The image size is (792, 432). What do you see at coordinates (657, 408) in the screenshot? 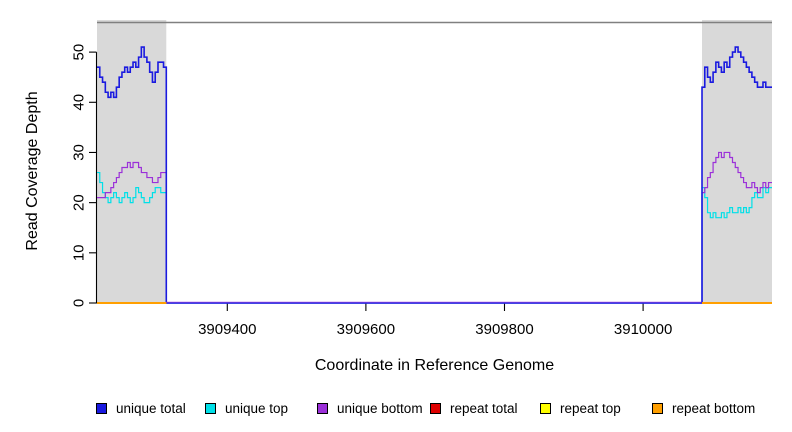
I see `repeat-bottom-swatch-icon` at bounding box center [657, 408].